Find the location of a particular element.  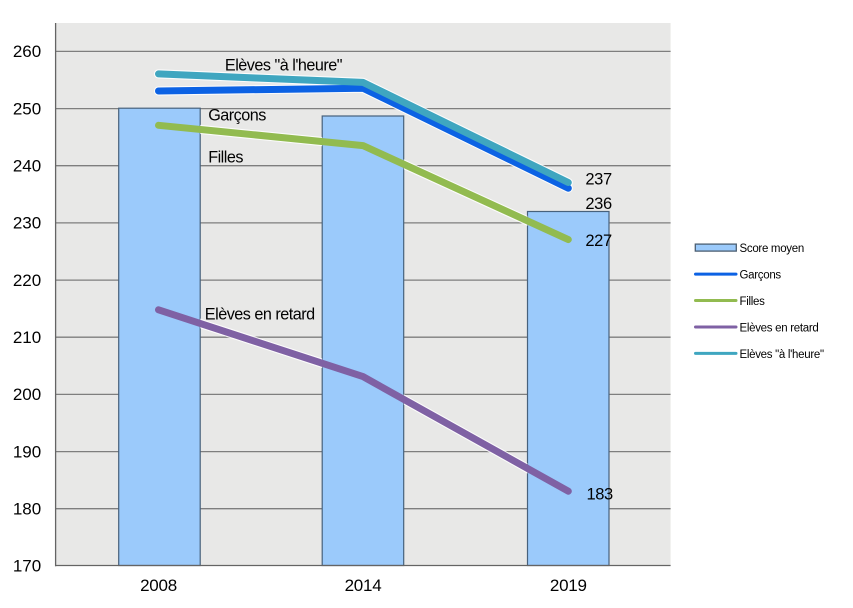

svg-text: 240 is located at coordinates (27, 166).